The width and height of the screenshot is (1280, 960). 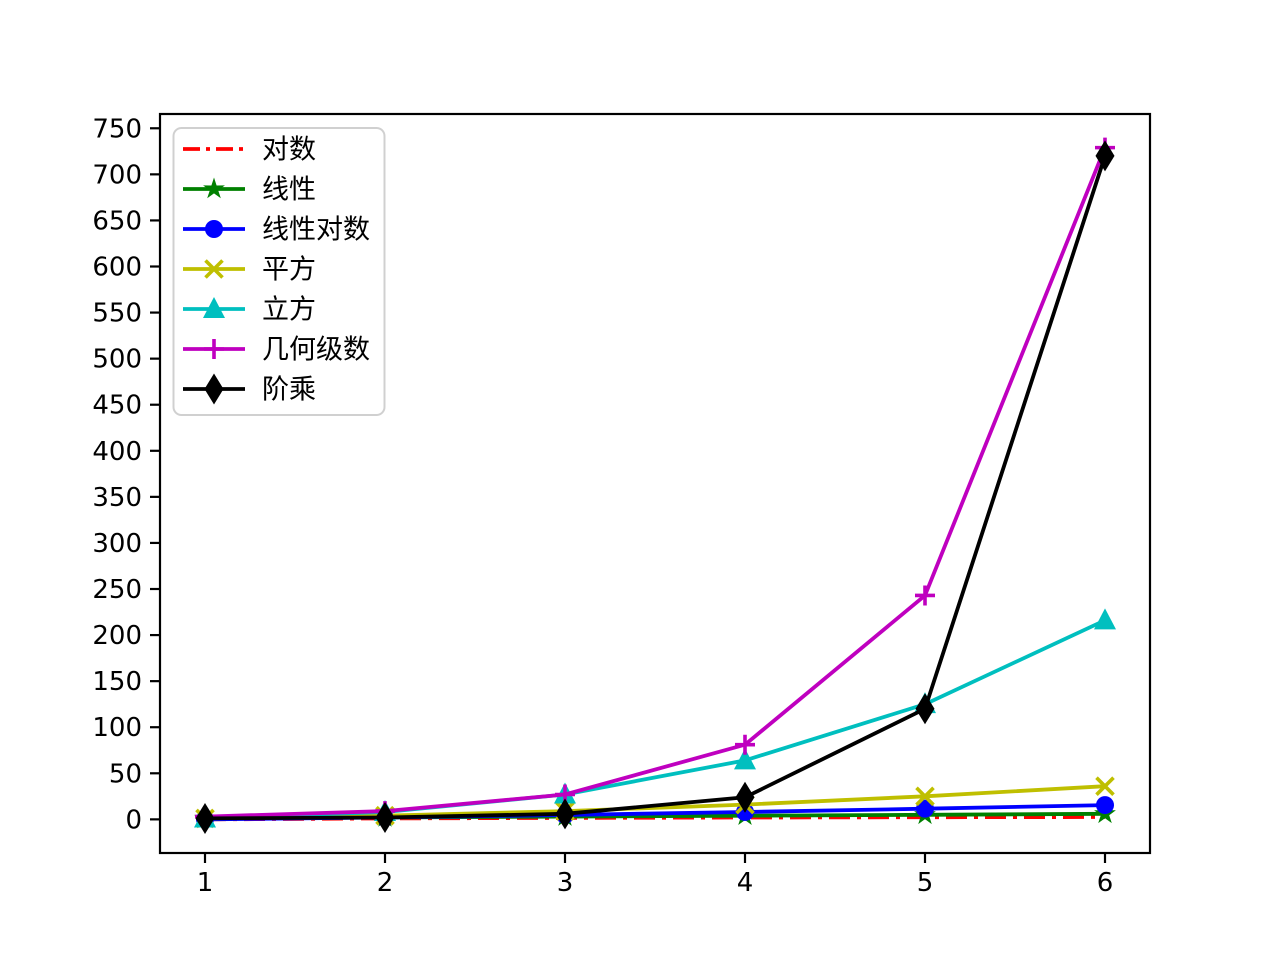 I want to click on legend-item-linear: 线性, so click(x=249, y=190).